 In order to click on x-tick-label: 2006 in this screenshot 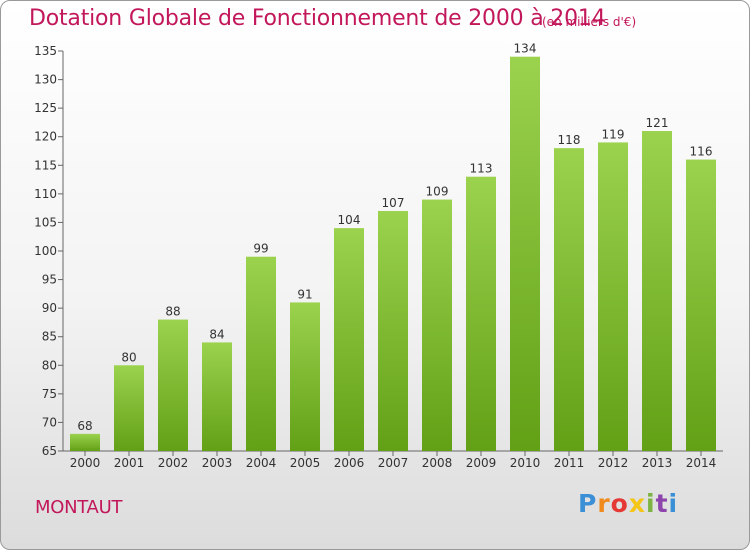, I will do `click(349, 463)`.